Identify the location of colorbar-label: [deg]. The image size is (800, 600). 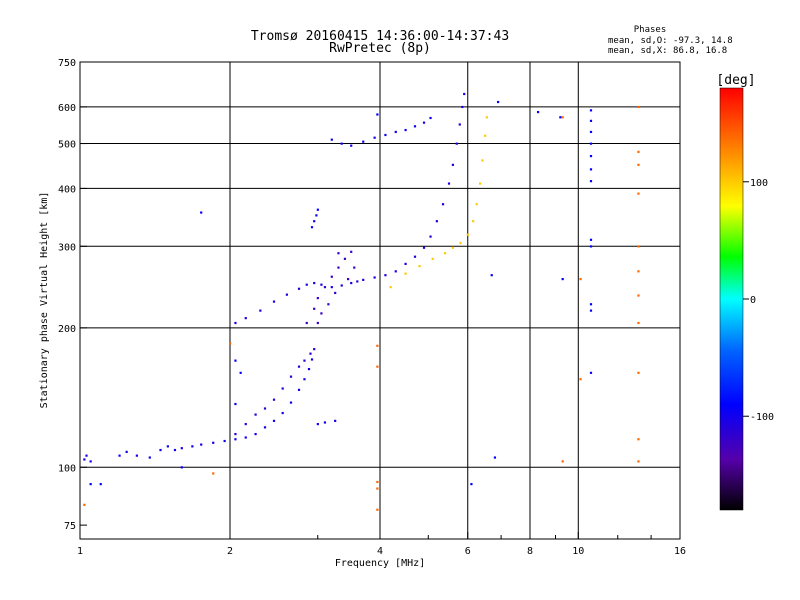
(735, 80).